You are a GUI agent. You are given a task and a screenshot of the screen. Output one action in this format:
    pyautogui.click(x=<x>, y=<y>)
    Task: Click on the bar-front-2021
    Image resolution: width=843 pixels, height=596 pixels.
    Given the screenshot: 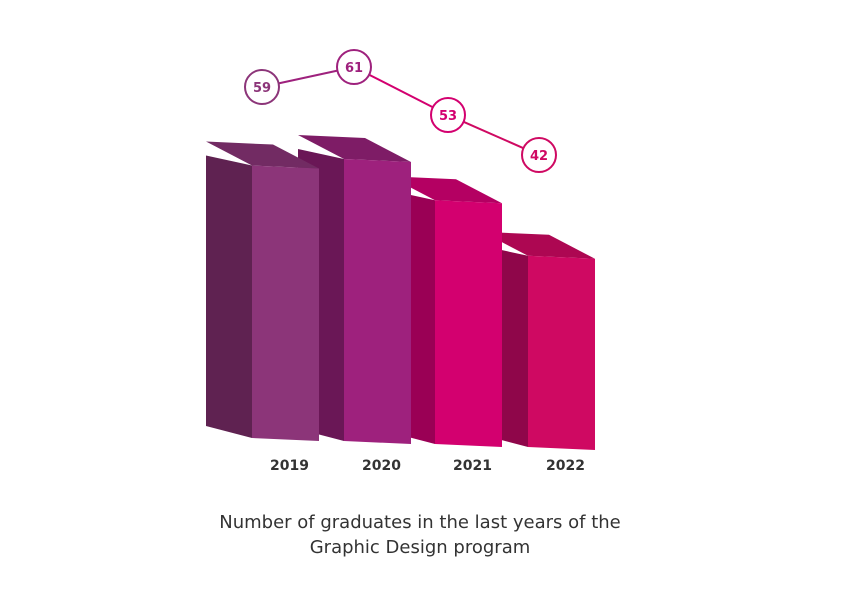 What is the action you would take?
    pyautogui.click(x=468, y=323)
    